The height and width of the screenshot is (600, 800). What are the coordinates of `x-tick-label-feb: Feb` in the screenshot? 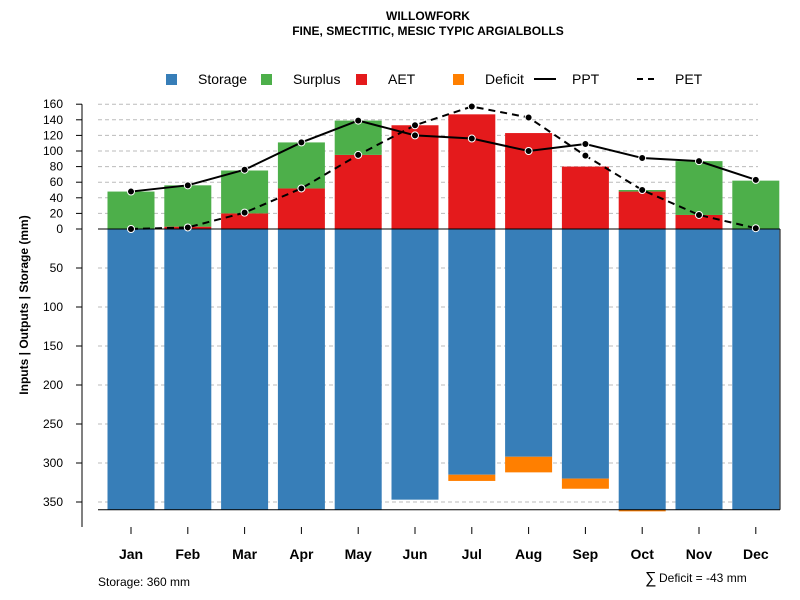 It's located at (187, 554).